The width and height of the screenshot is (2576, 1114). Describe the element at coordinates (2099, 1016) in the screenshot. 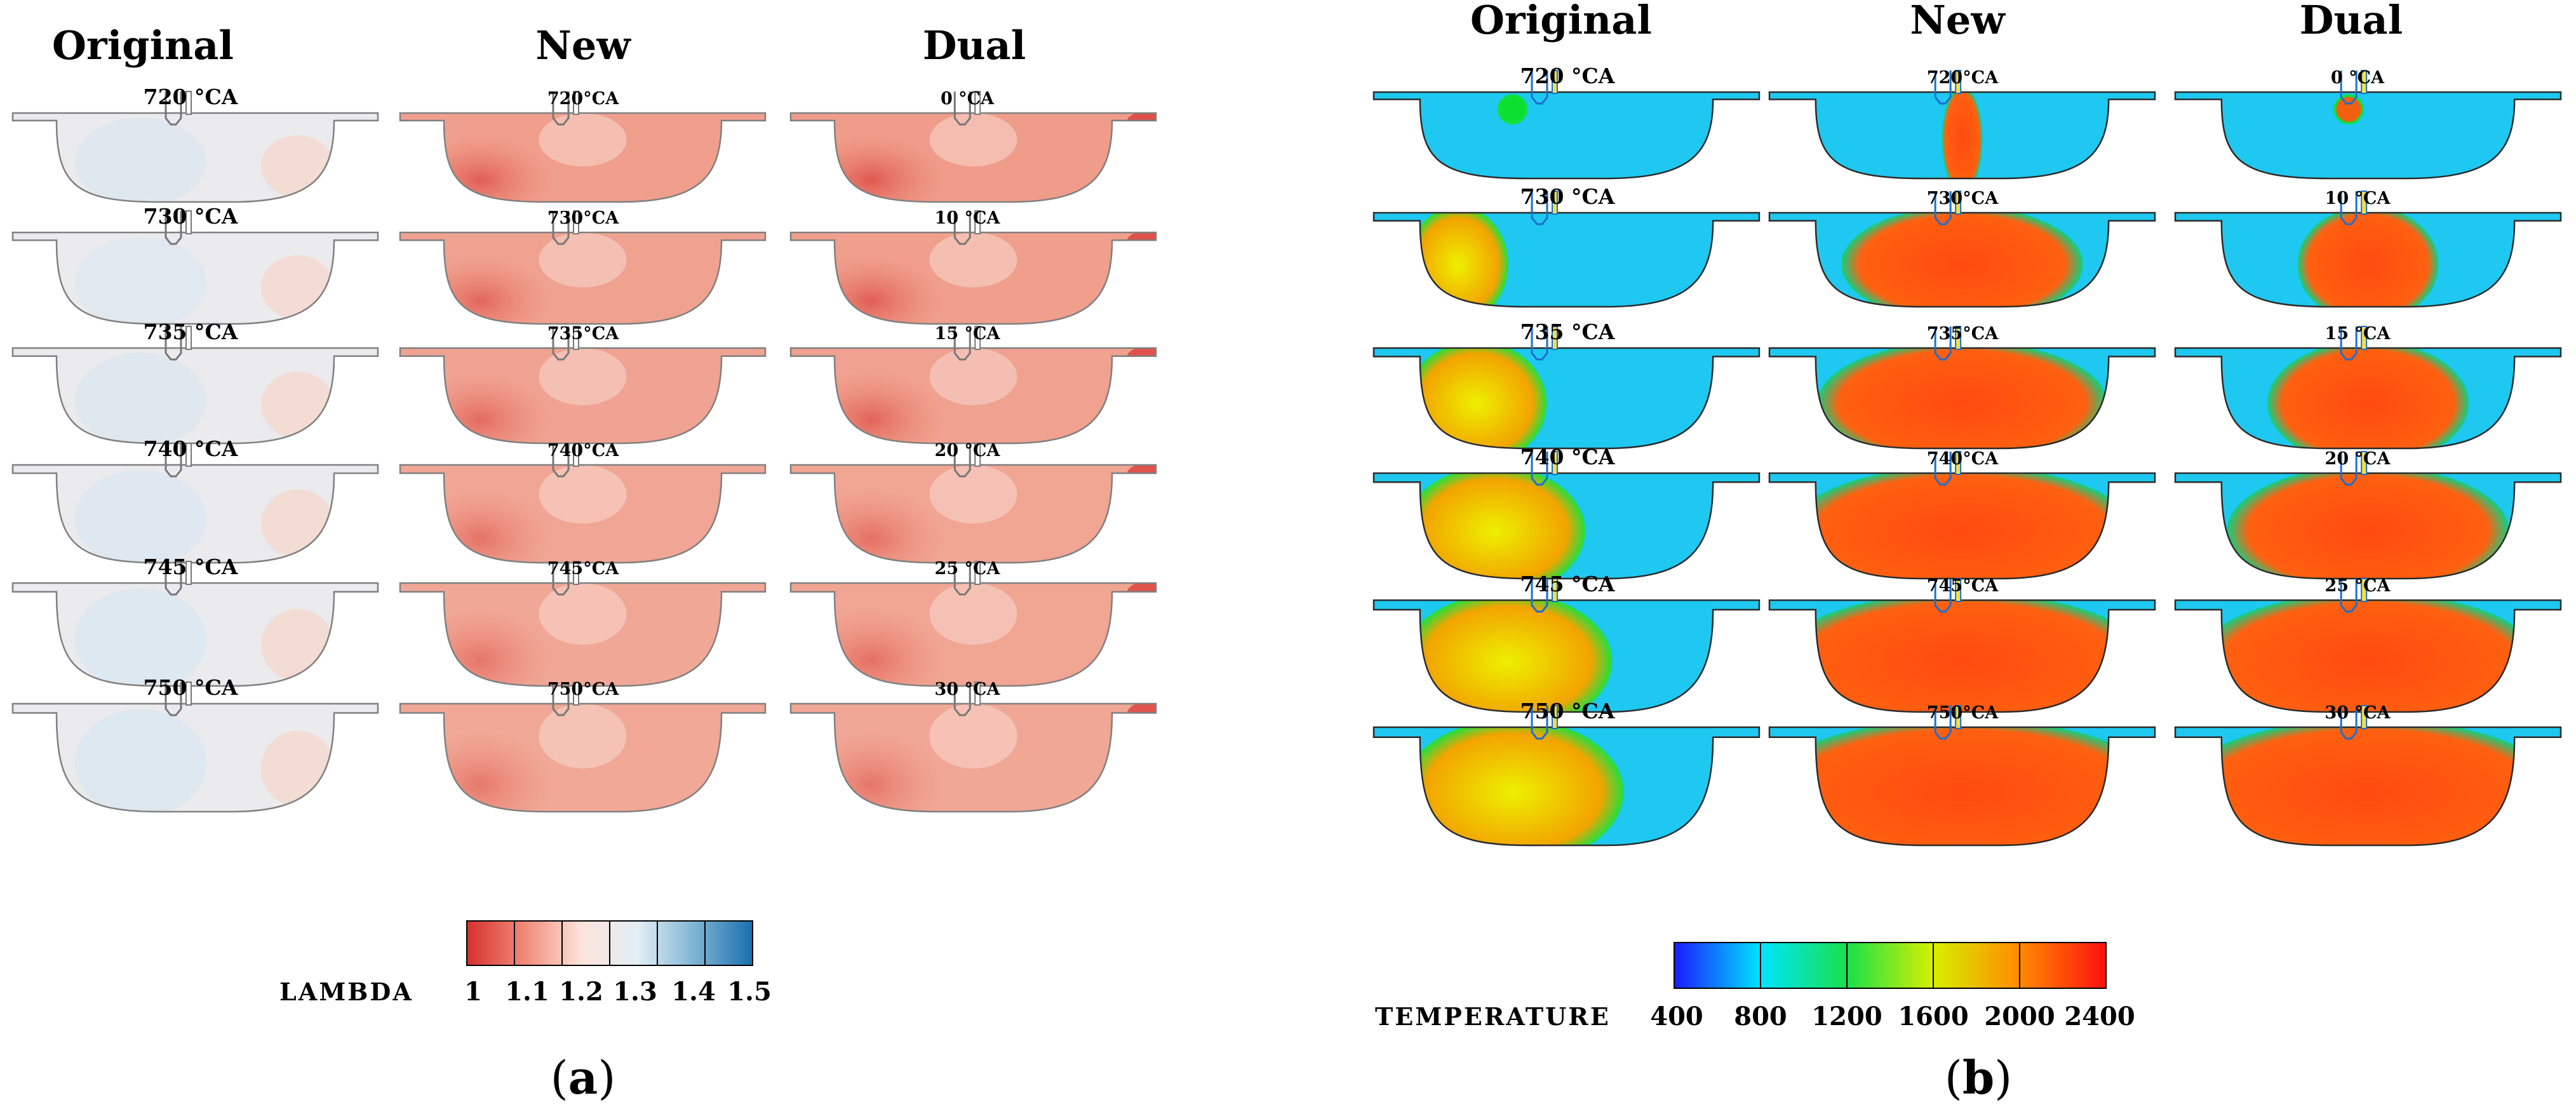

I see `temperature-tick: 2400` at that location.